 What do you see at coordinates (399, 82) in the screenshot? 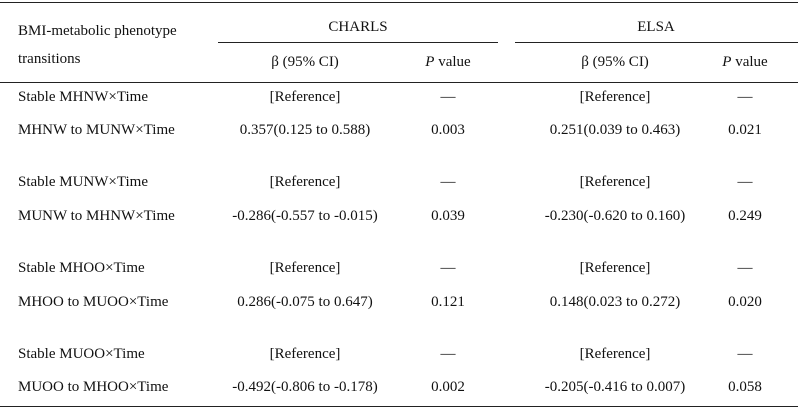
I see `header-rule` at bounding box center [399, 82].